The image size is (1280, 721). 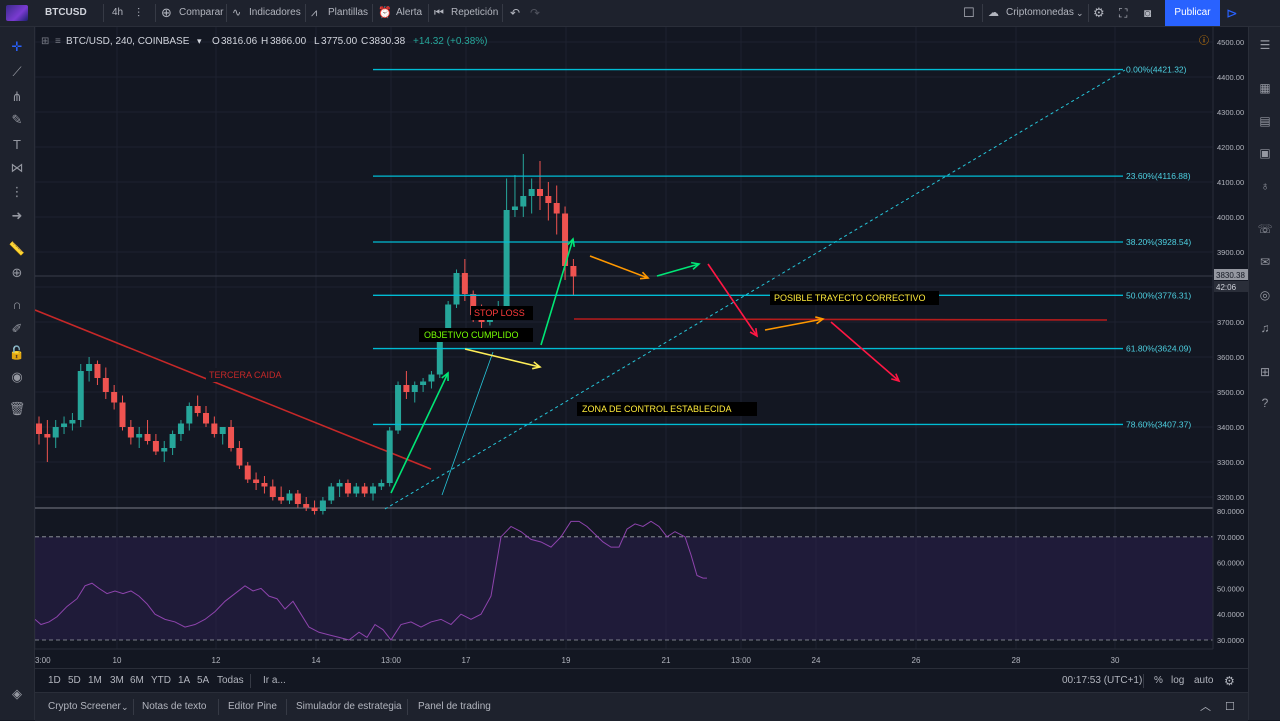 I want to click on gear-icon: ⚙, so click(x=1099, y=12).